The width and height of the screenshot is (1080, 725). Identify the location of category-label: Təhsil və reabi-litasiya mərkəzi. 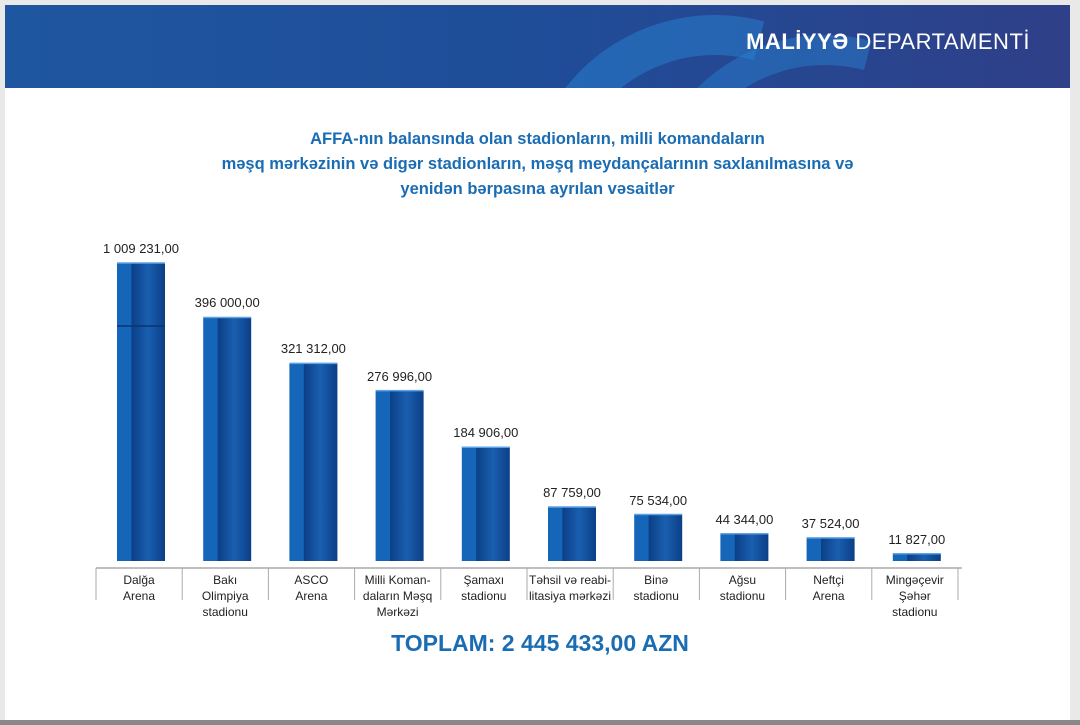
(570, 588).